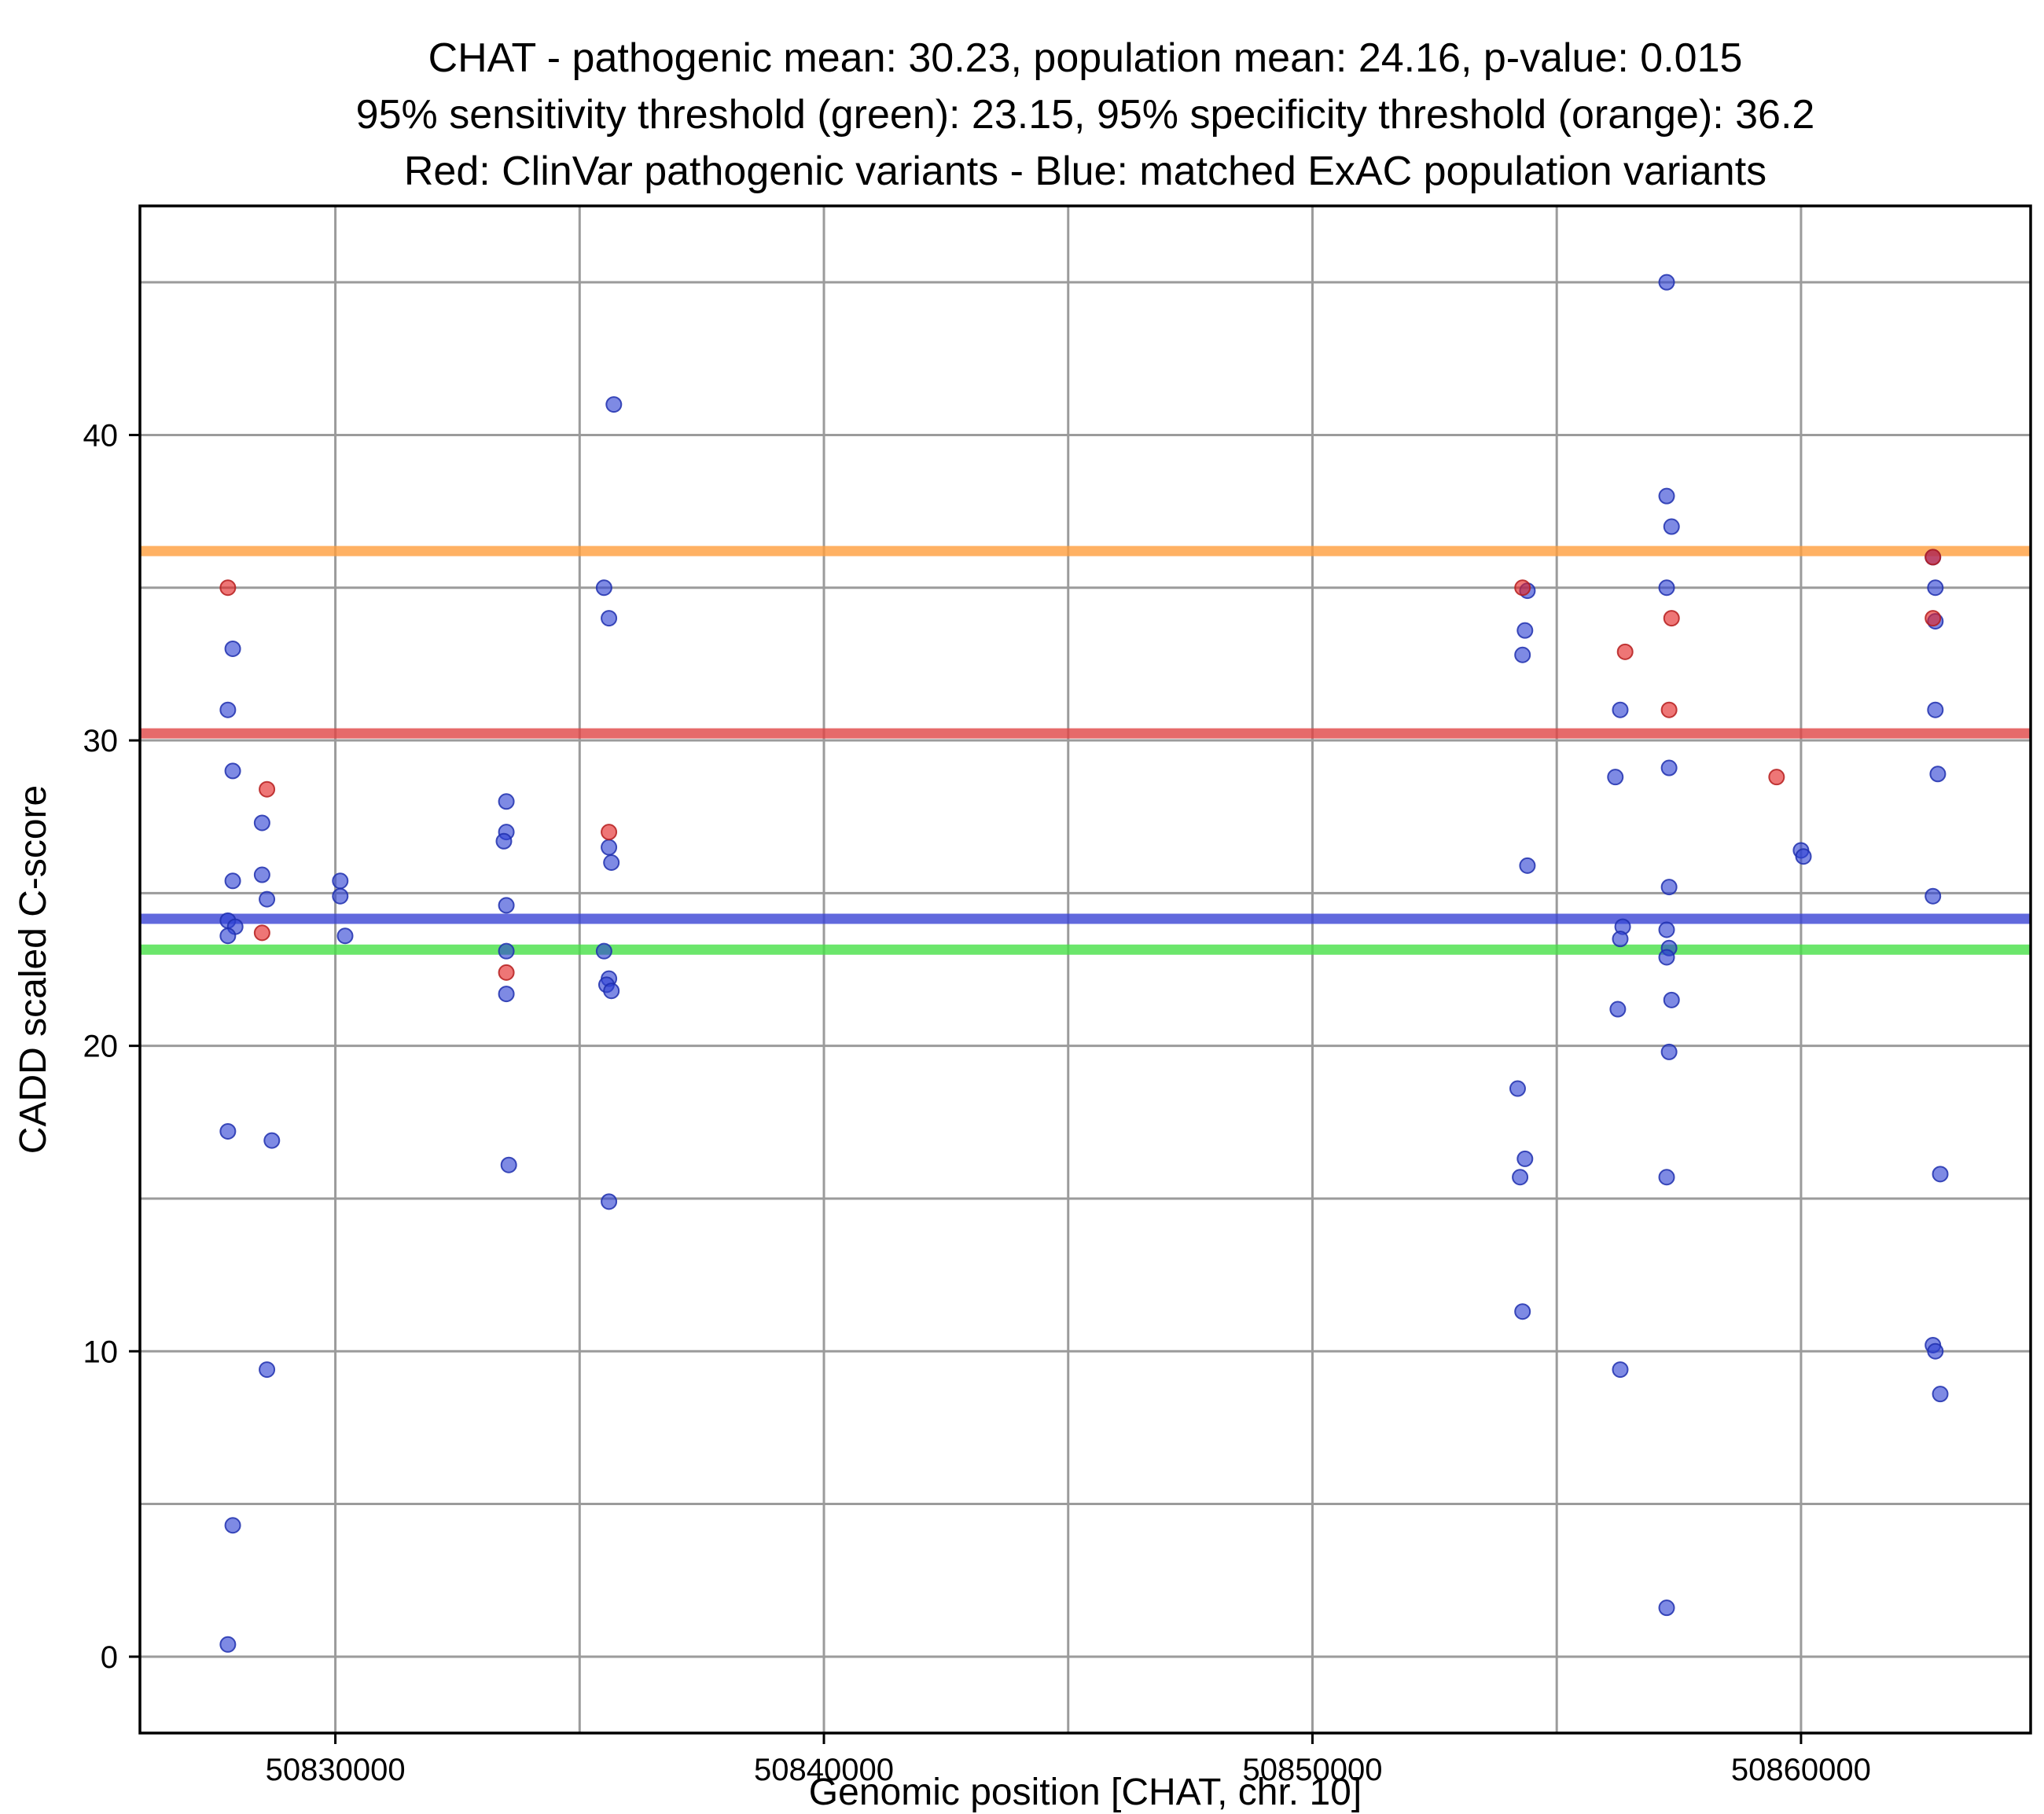  I want to click on x-tick-label: 50840000, so click(824, 1770).